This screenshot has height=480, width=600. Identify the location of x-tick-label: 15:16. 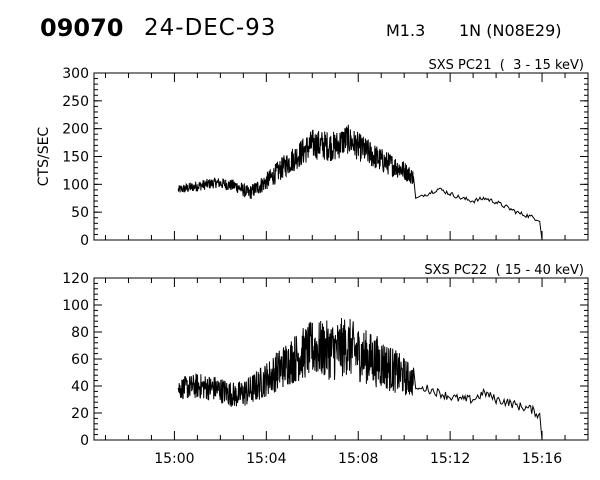
(542, 459).